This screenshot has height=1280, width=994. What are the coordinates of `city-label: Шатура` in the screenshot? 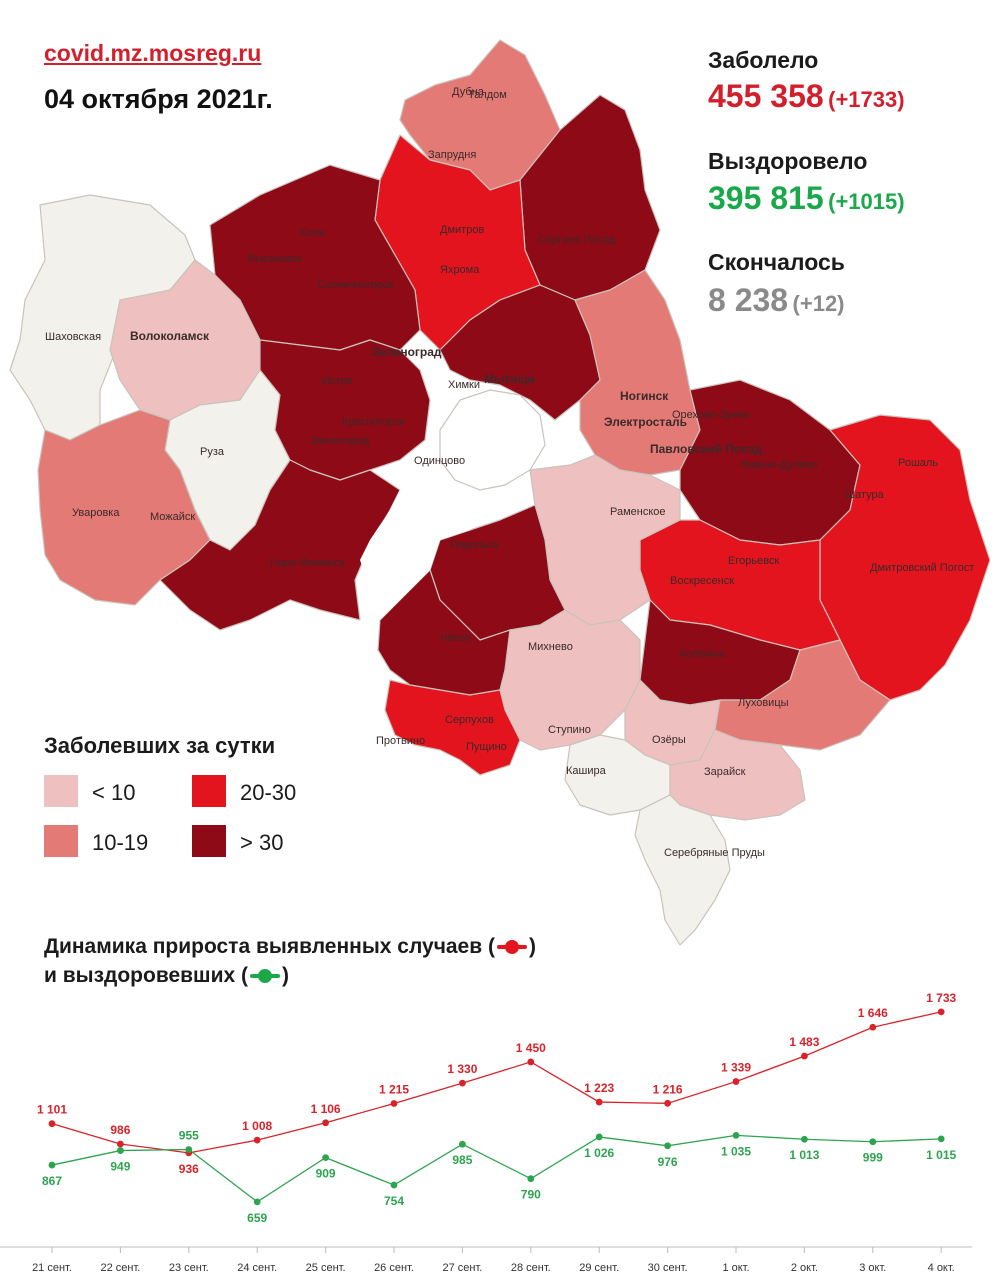 It's located at (865, 495).